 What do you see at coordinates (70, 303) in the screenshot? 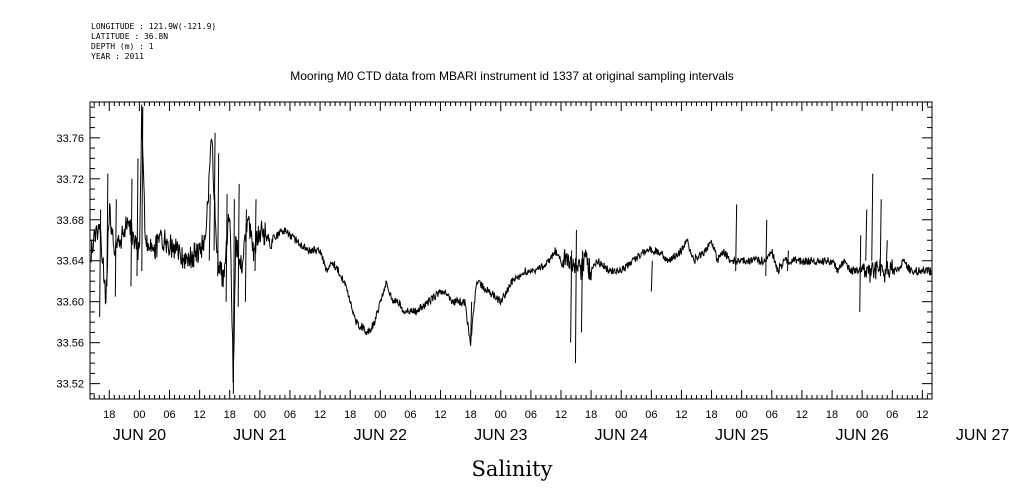
I see `y-tick-label: 33.60` at bounding box center [70, 303].